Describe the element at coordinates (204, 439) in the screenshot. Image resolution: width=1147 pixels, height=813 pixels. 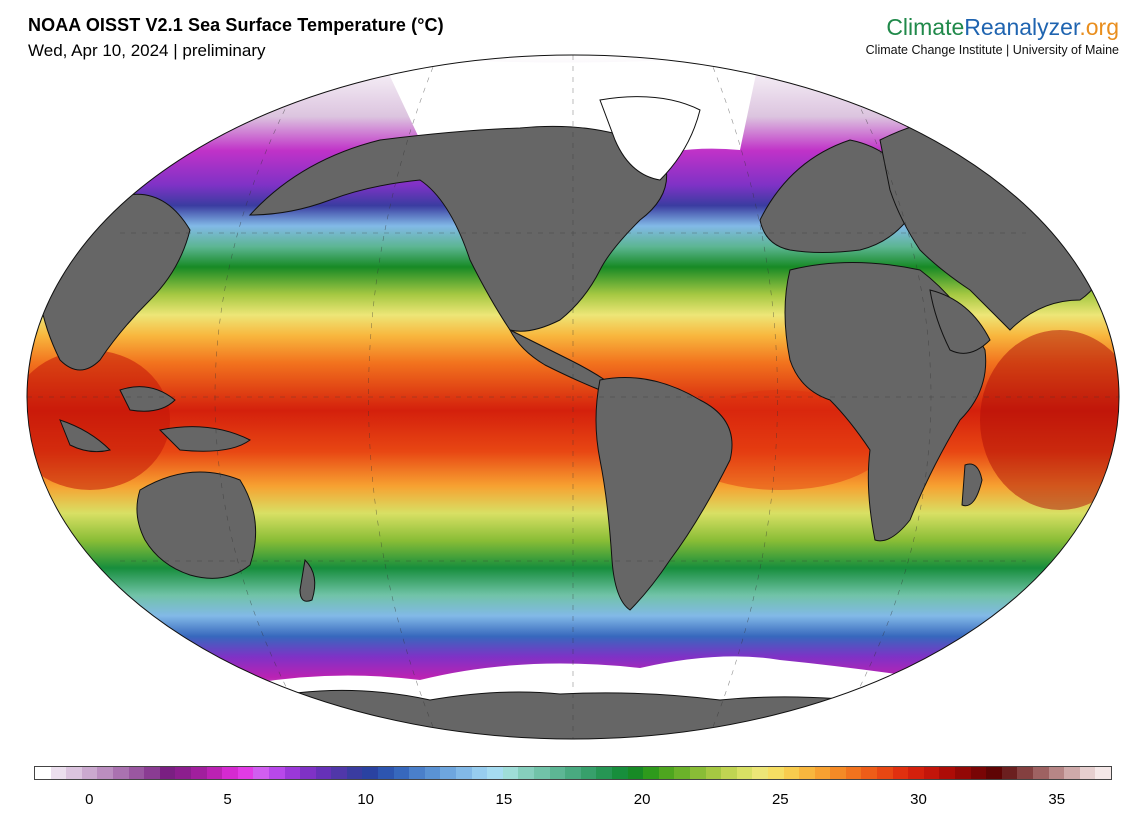
I see `new-guinea` at that location.